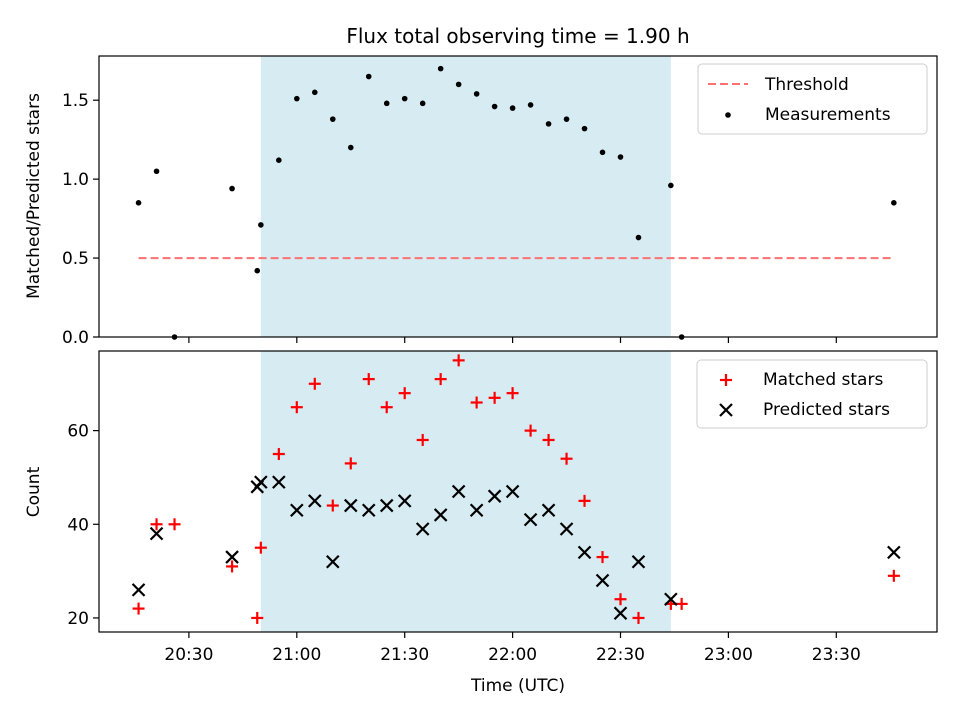 The width and height of the screenshot is (960, 720). Describe the element at coordinates (75, 101) in the screenshot. I see `top-y-tick-label: 1.5` at that location.